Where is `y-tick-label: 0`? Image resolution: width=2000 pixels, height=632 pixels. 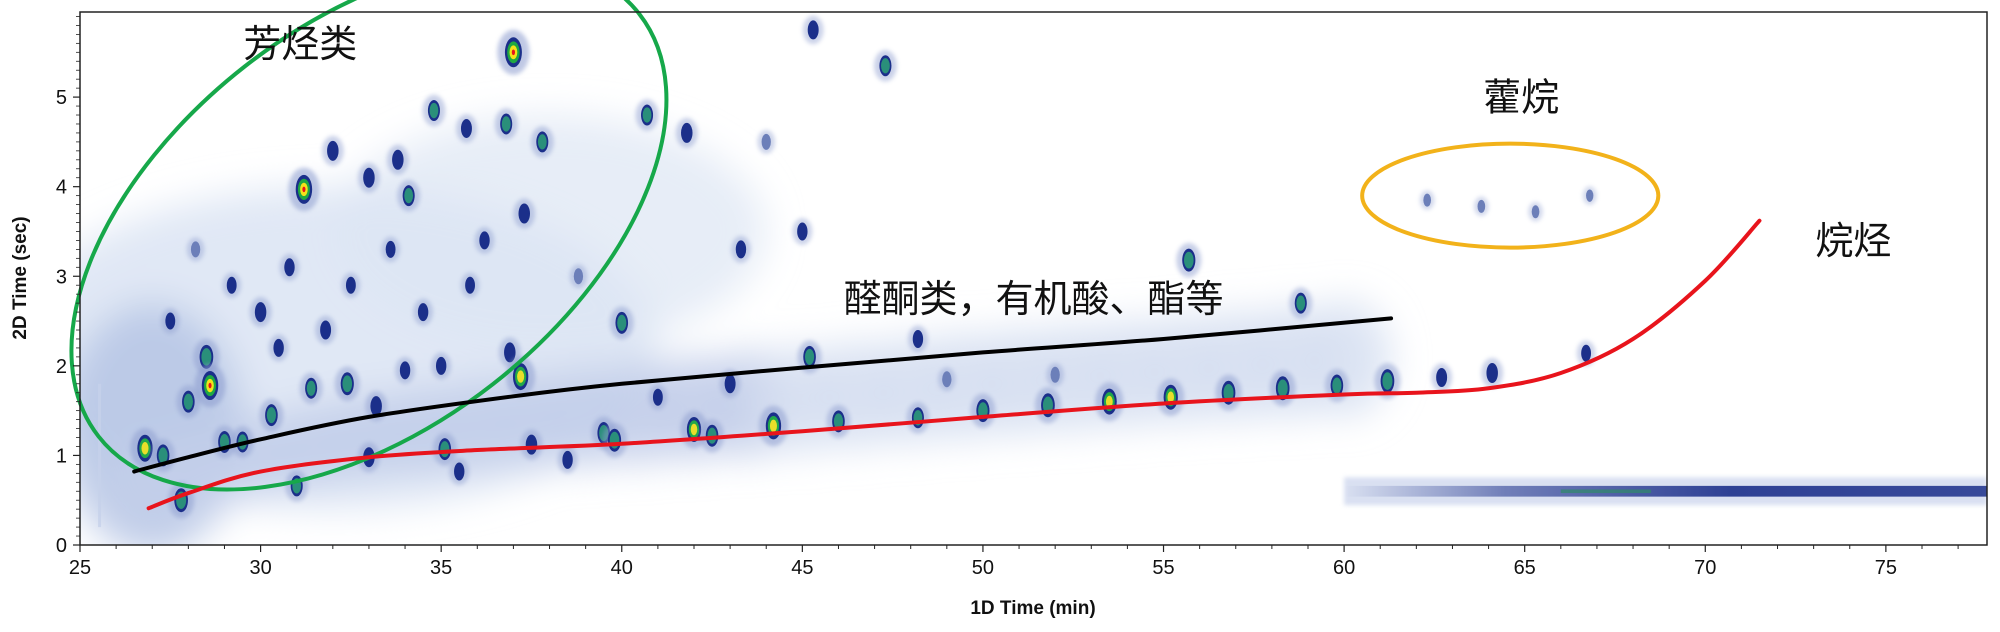 y-tick-label: 0 is located at coordinates (61, 546).